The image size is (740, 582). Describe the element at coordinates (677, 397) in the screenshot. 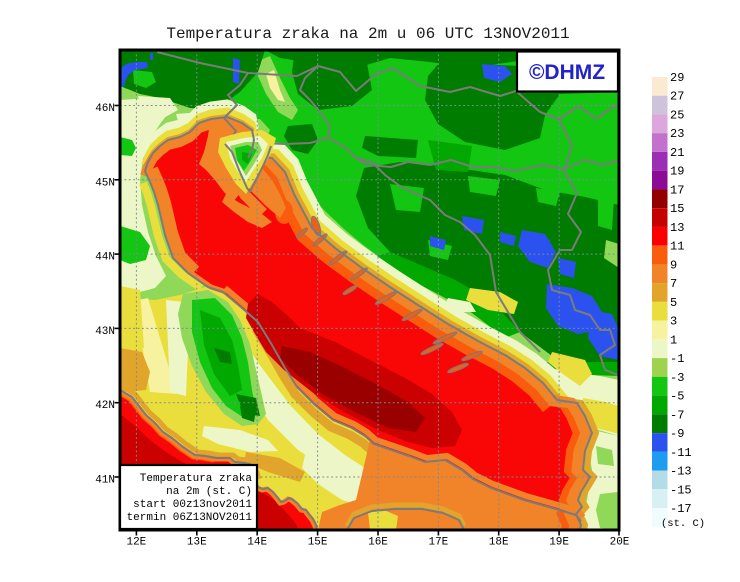

I see `svg-text: -5` at that location.